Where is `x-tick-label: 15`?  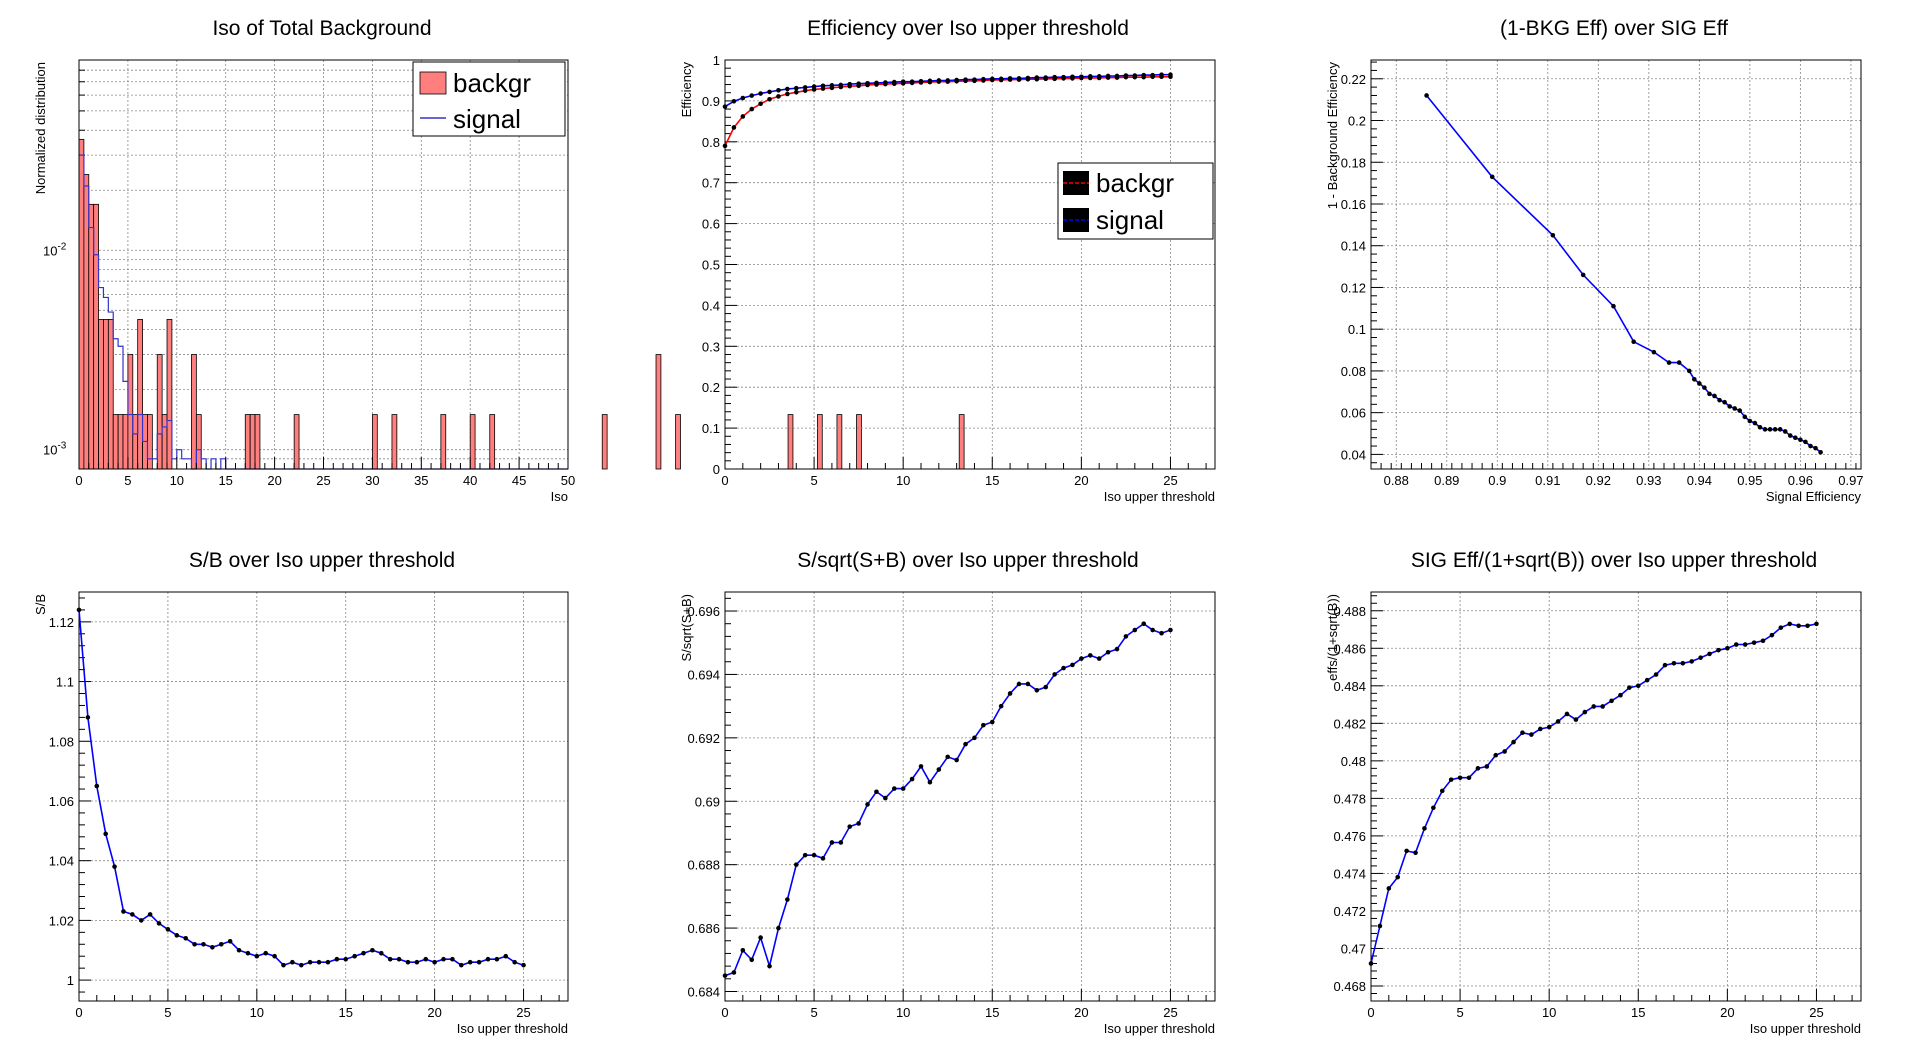 x-tick-label: 15 is located at coordinates (1638, 1012).